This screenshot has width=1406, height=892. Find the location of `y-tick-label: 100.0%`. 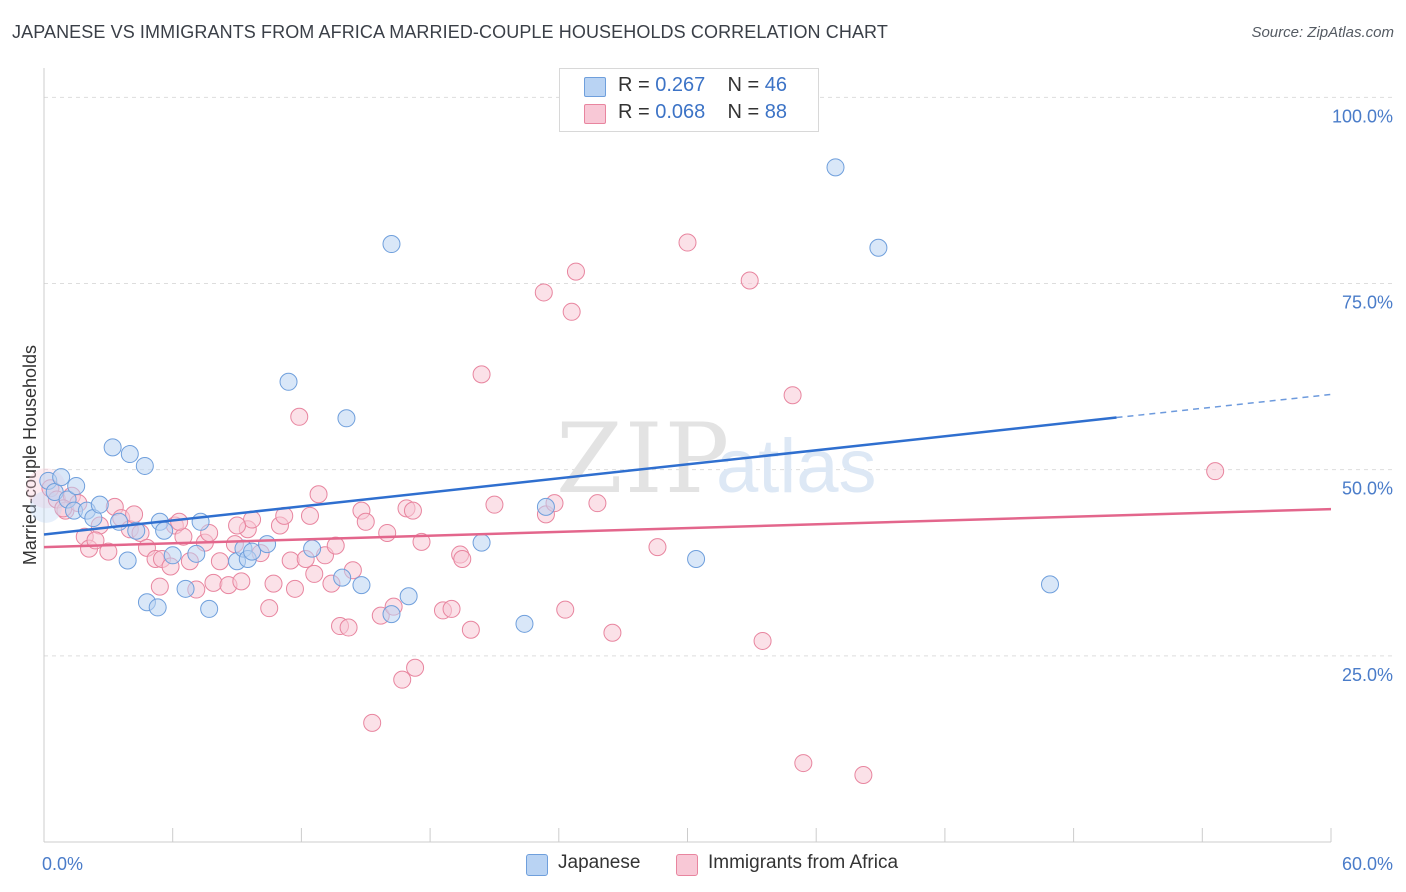

y-tick-label: 100.0% is located at coordinates (1362, 116).